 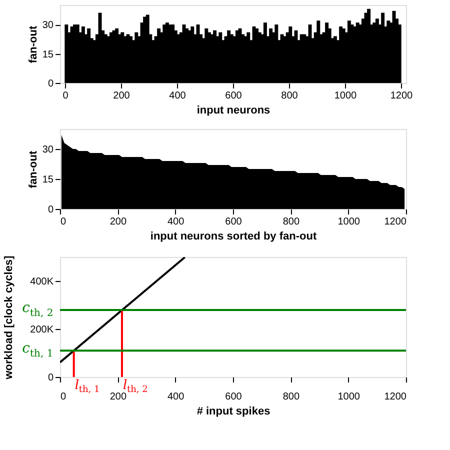 I want to click on y-axis-title: workload [clock cycles], so click(x=9, y=317).